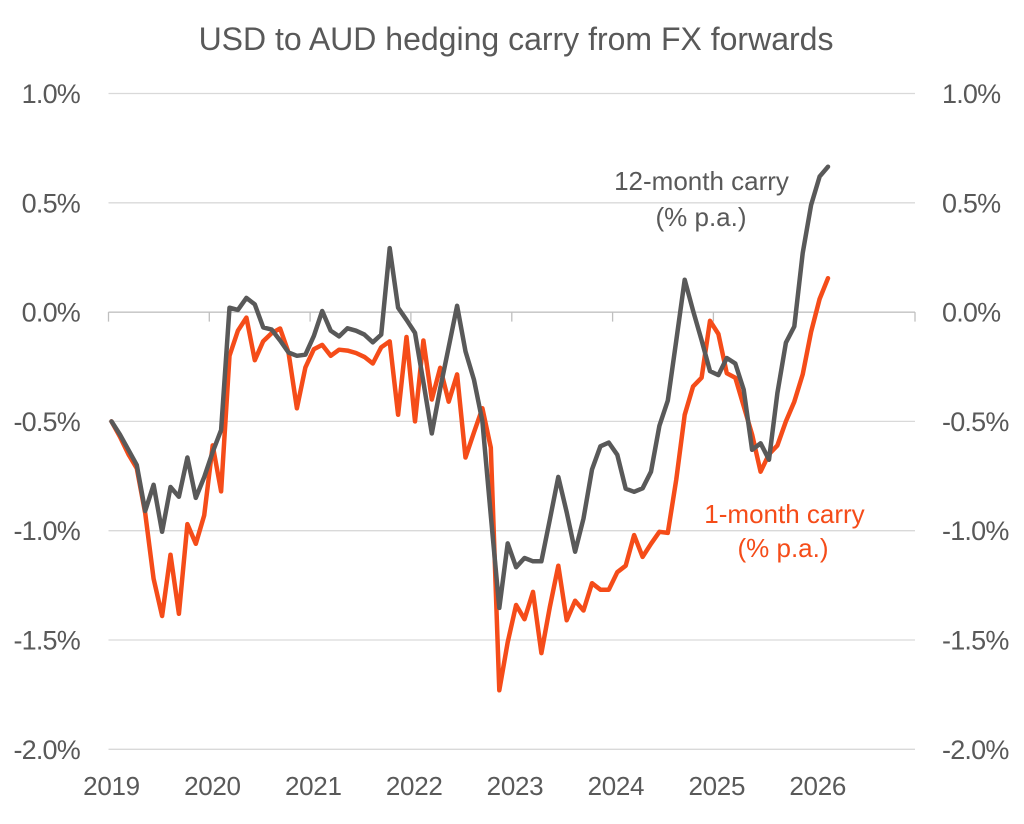 This screenshot has width=1024, height=824. I want to click on svg-text: 2022, so click(414, 786).